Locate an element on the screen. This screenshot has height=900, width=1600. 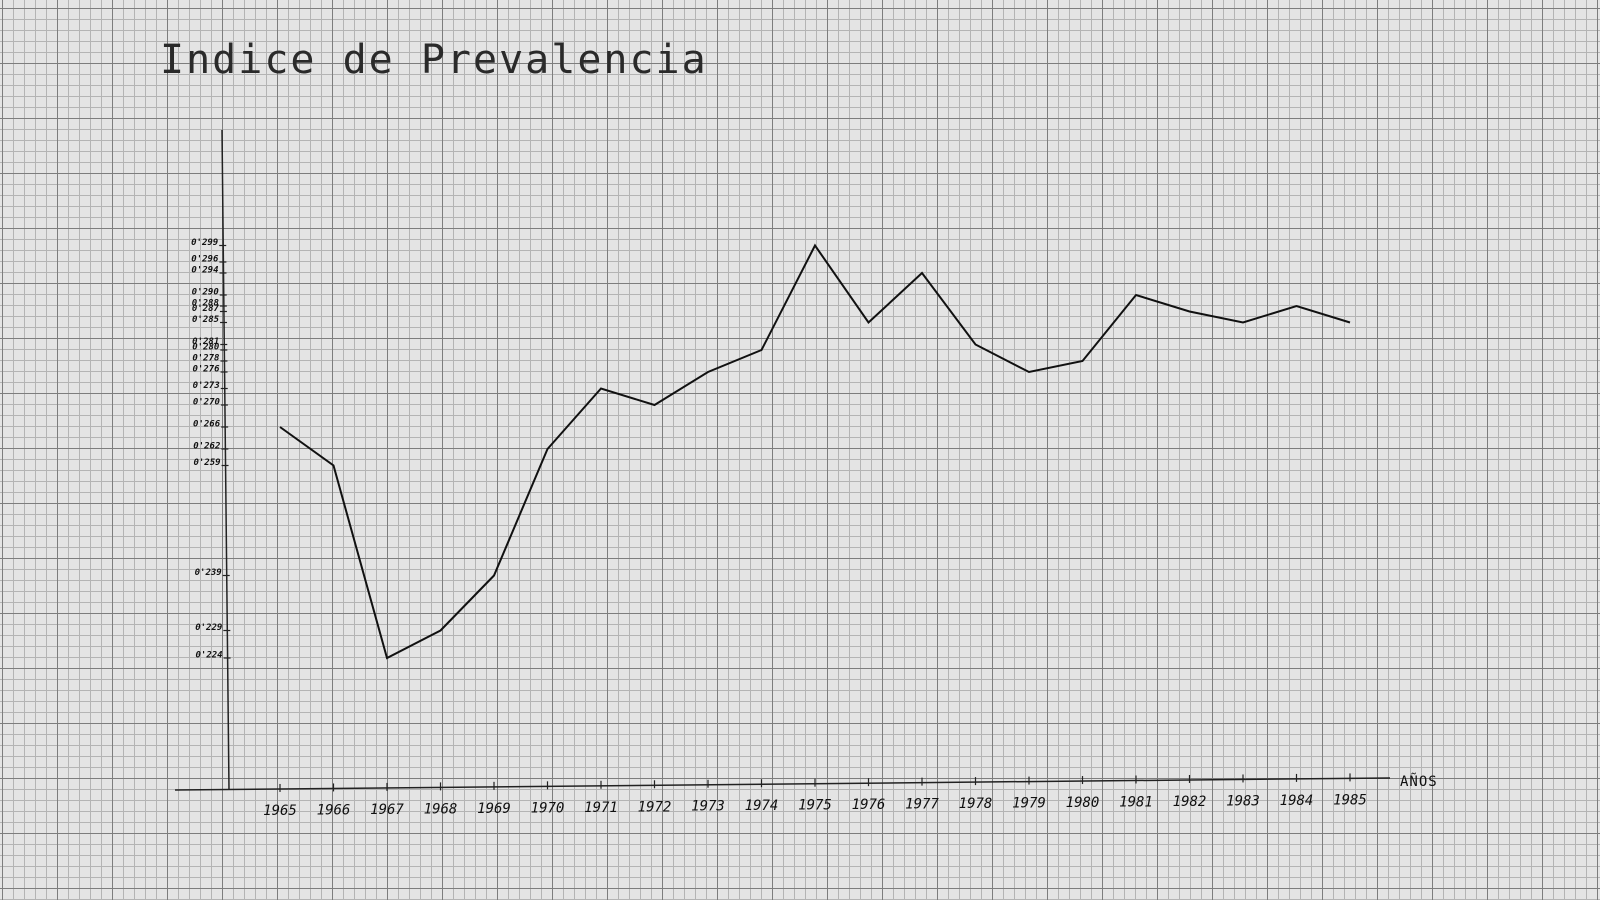
y-tick-label: 0'285 is located at coordinates (206, 320).